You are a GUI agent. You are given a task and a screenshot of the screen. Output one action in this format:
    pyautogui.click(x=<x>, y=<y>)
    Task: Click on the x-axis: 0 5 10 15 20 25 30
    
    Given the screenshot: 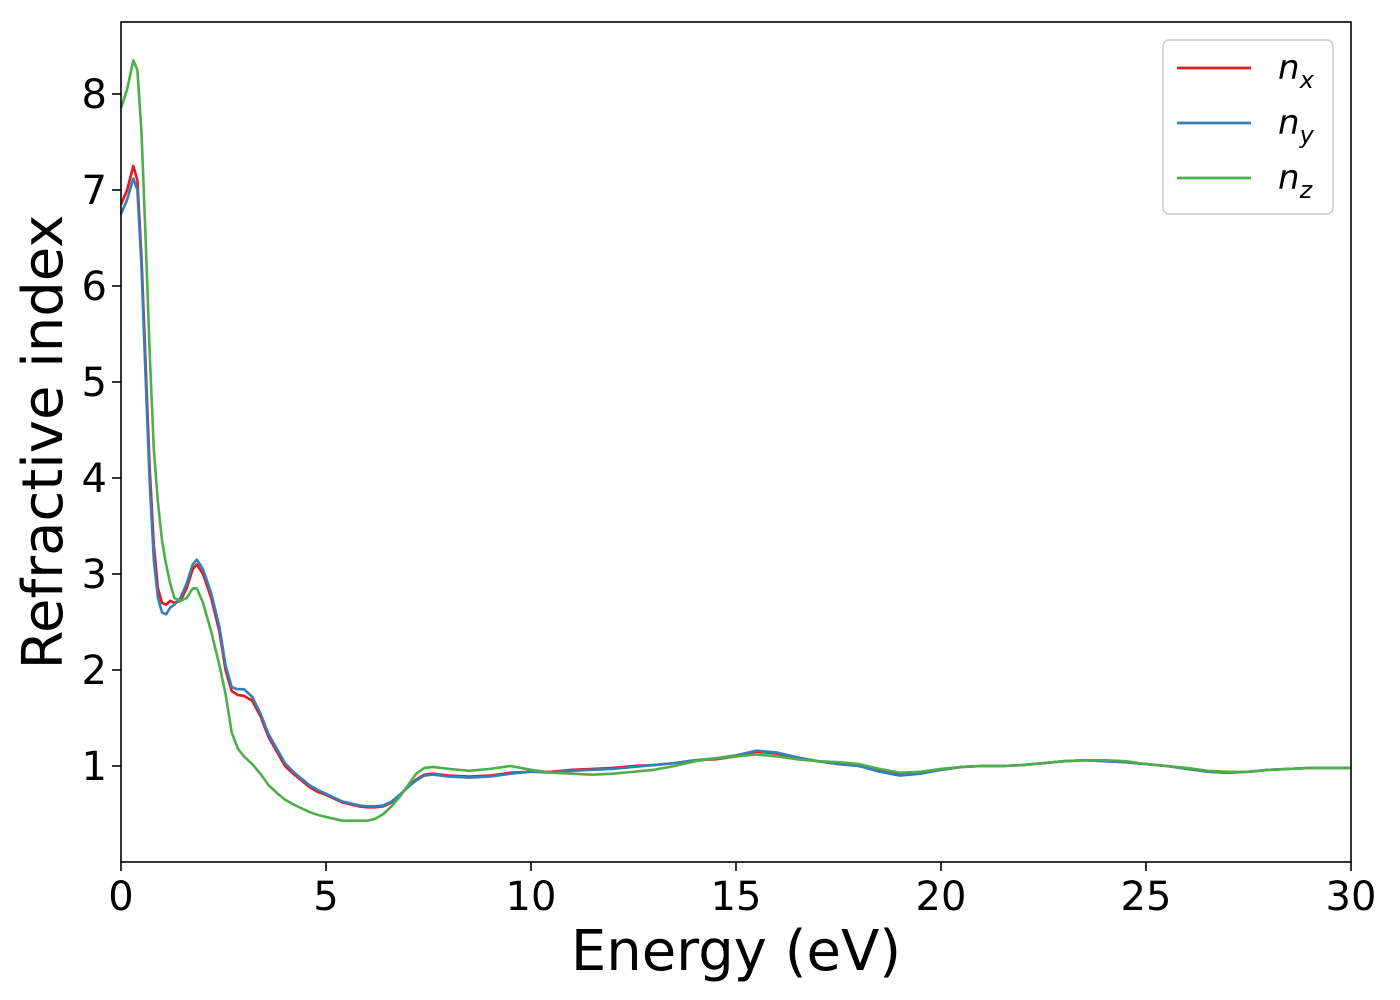 What is the action you would take?
    pyautogui.click(x=742, y=891)
    